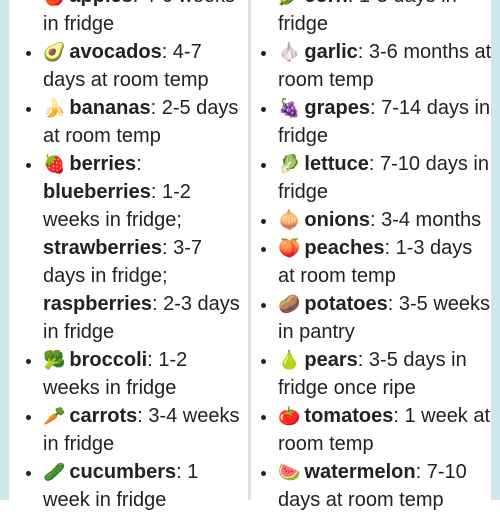 The image size is (500, 514). What do you see at coordinates (289, 304) in the screenshot?
I see `emoji: 🥔` at bounding box center [289, 304].